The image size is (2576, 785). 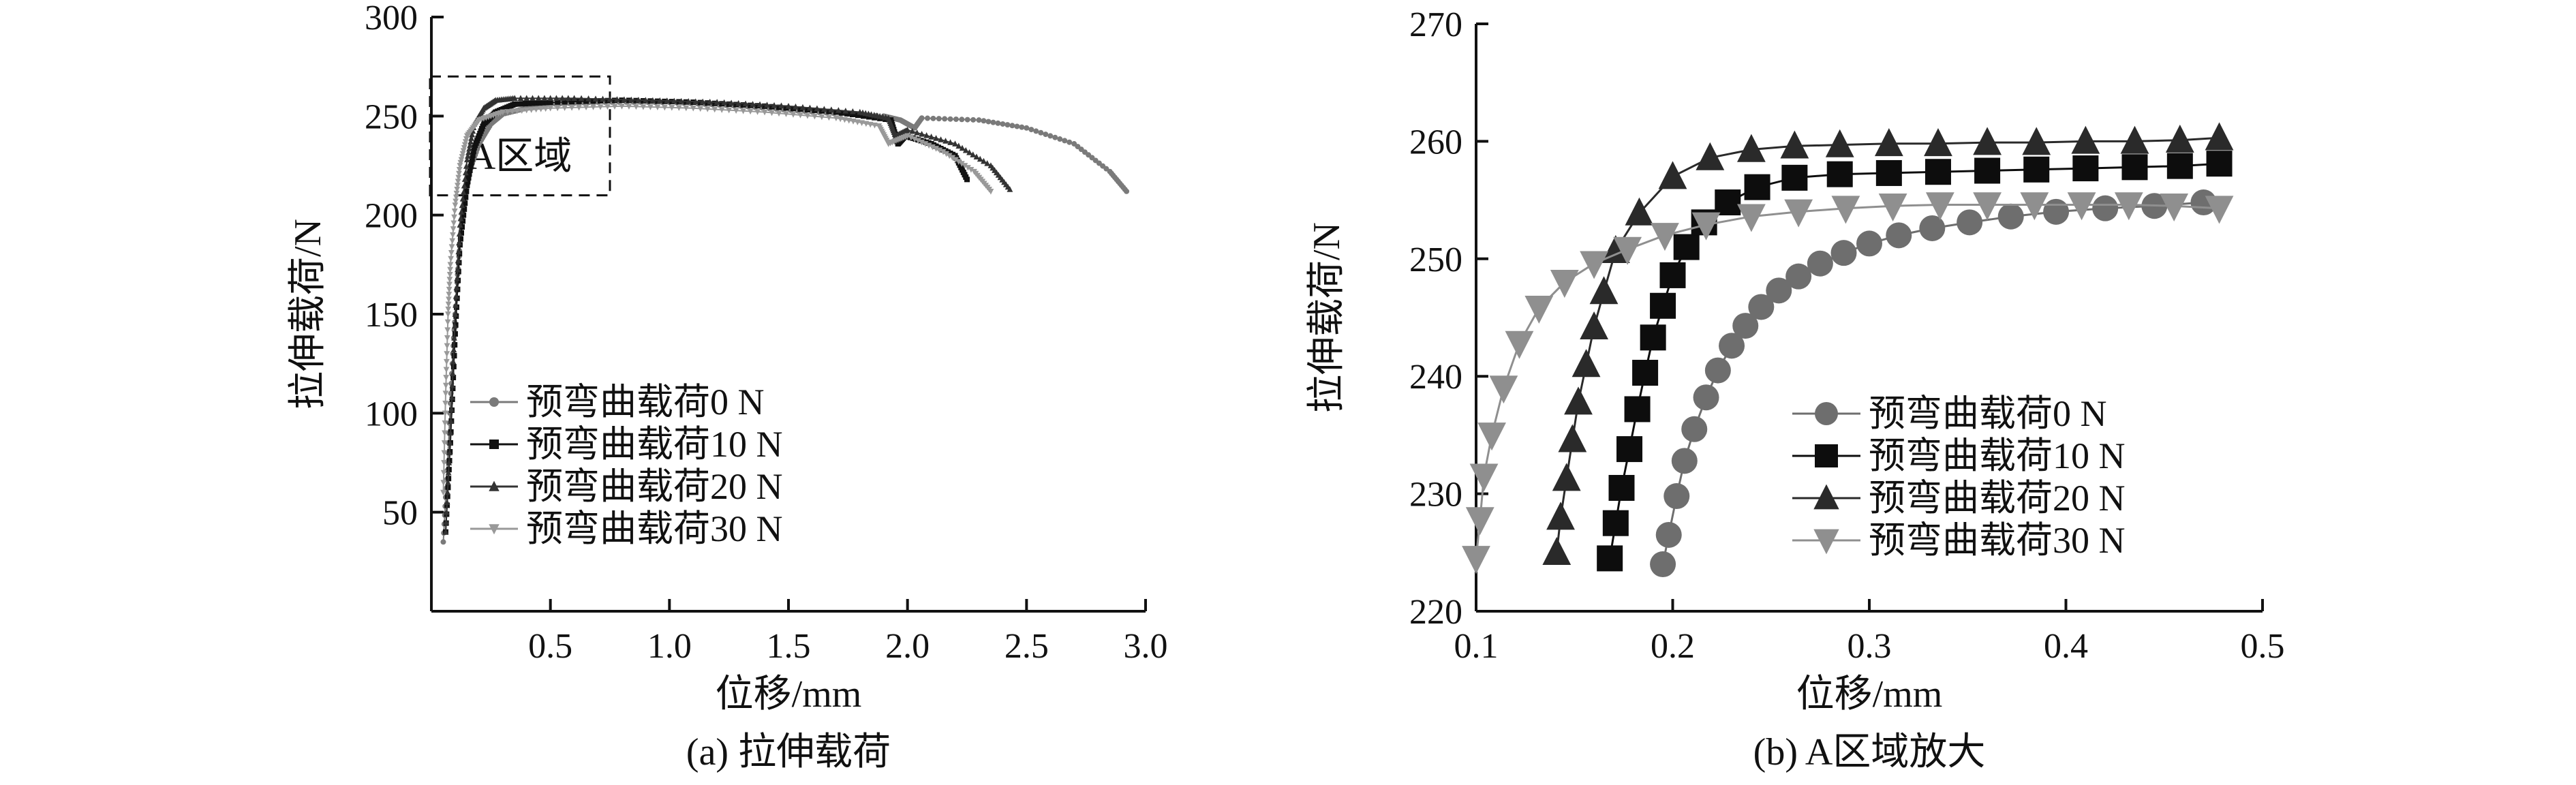 I want to click on legend-label: 预弯曲载荷0 N, so click(x=1988, y=413).